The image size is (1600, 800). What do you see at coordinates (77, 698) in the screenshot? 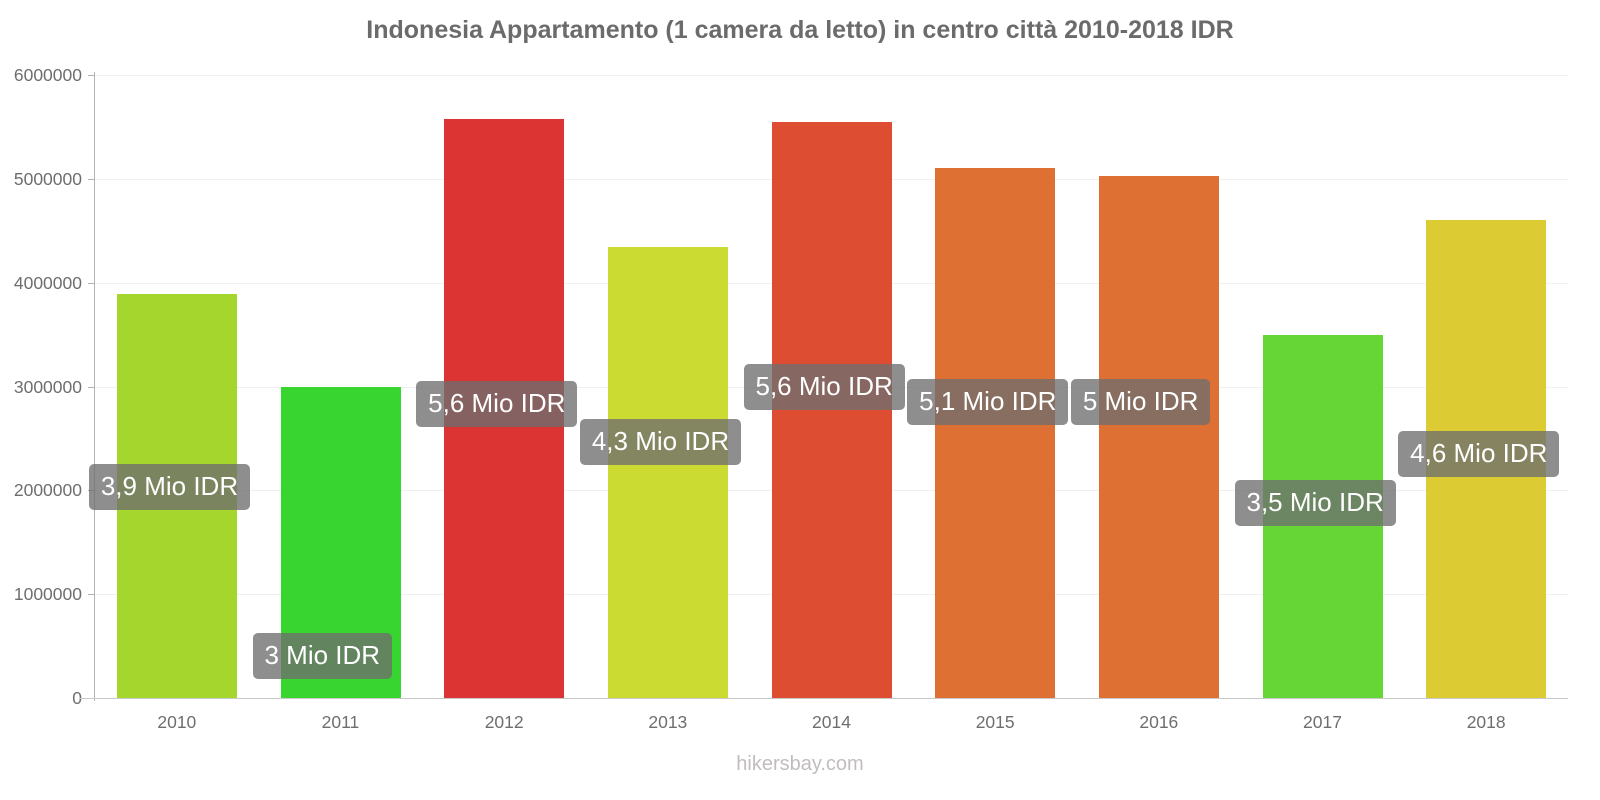
I see `y-tick-label: 0` at bounding box center [77, 698].